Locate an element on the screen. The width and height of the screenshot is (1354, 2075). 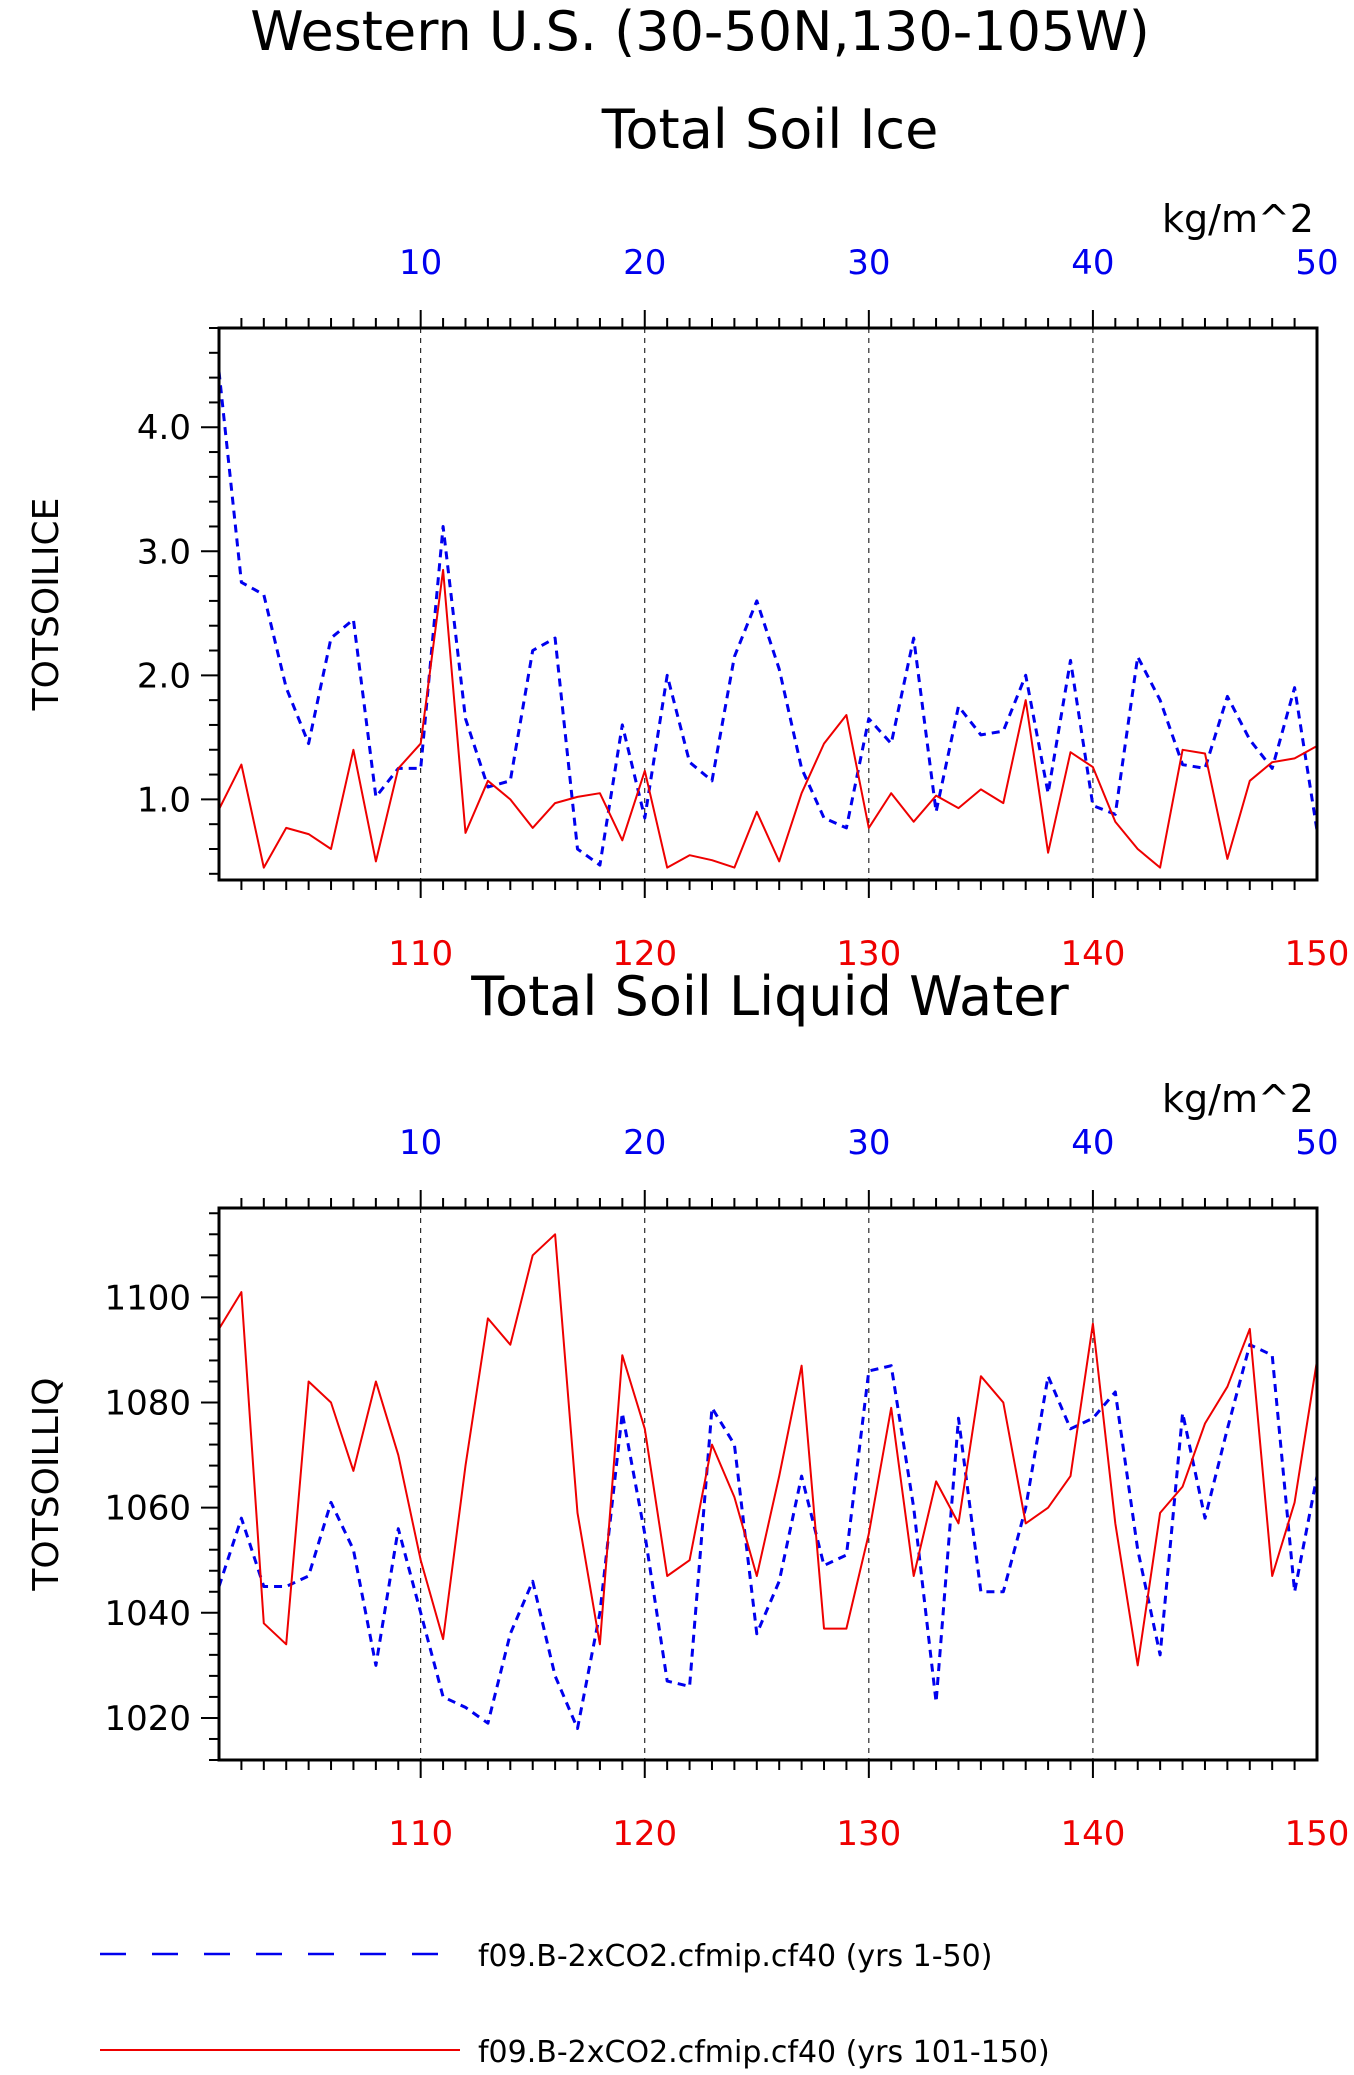
y-tick-label: 1080 is located at coordinates (147, 1404).